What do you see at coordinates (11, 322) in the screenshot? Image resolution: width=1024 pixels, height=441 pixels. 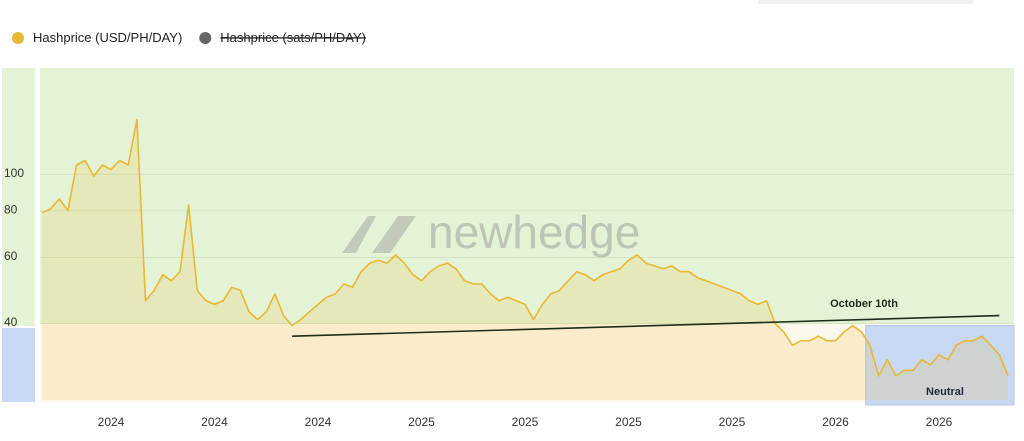 I see `y-tick-label: 40` at bounding box center [11, 322].